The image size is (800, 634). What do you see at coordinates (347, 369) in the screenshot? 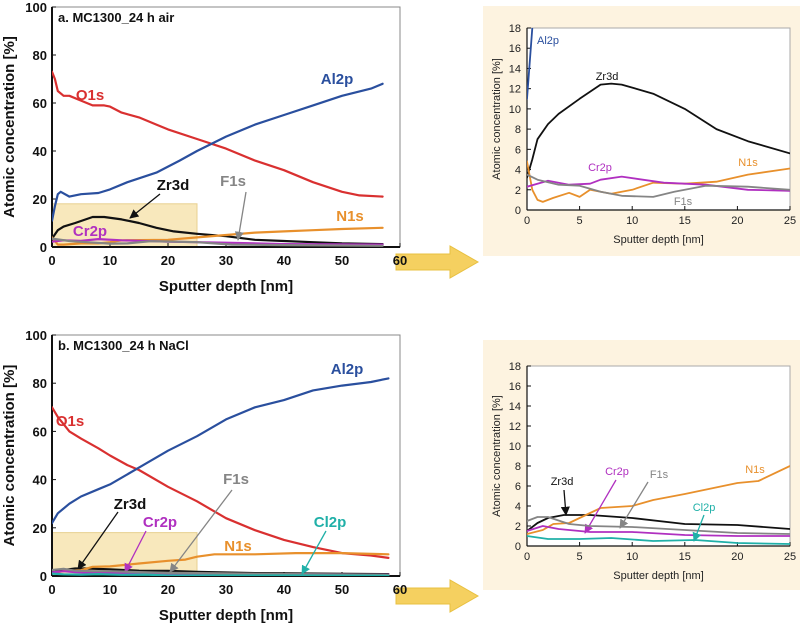
I see `series-label-al2p: Al2p` at bounding box center [347, 369].